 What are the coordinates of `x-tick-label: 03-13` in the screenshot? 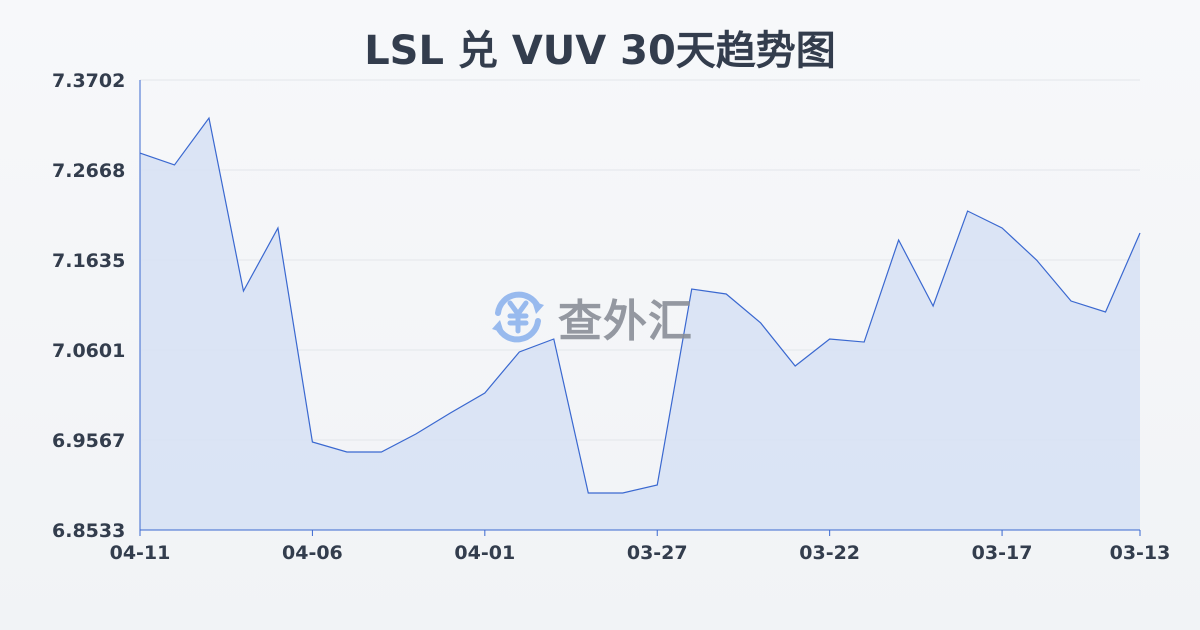 It's located at (1140, 553).